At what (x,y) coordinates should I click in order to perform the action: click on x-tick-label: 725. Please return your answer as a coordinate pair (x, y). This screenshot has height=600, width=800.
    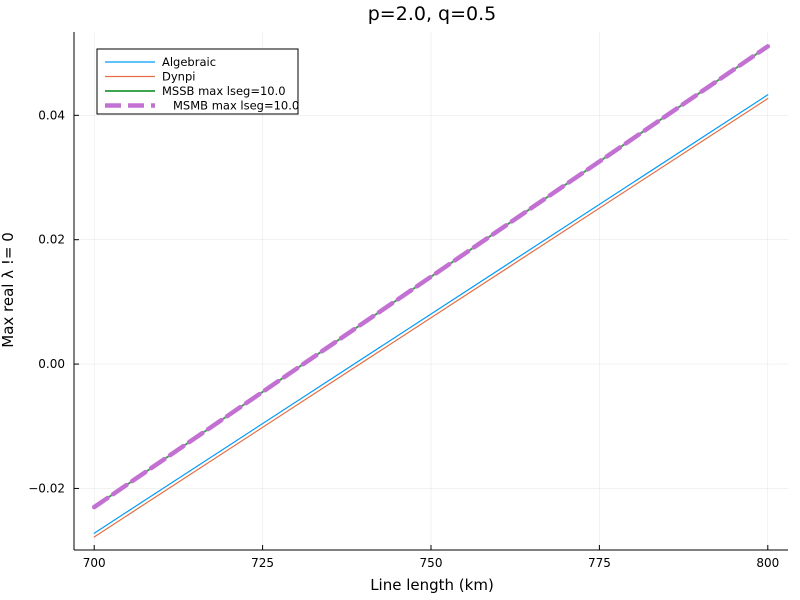
    Looking at the image, I should click on (262, 563).